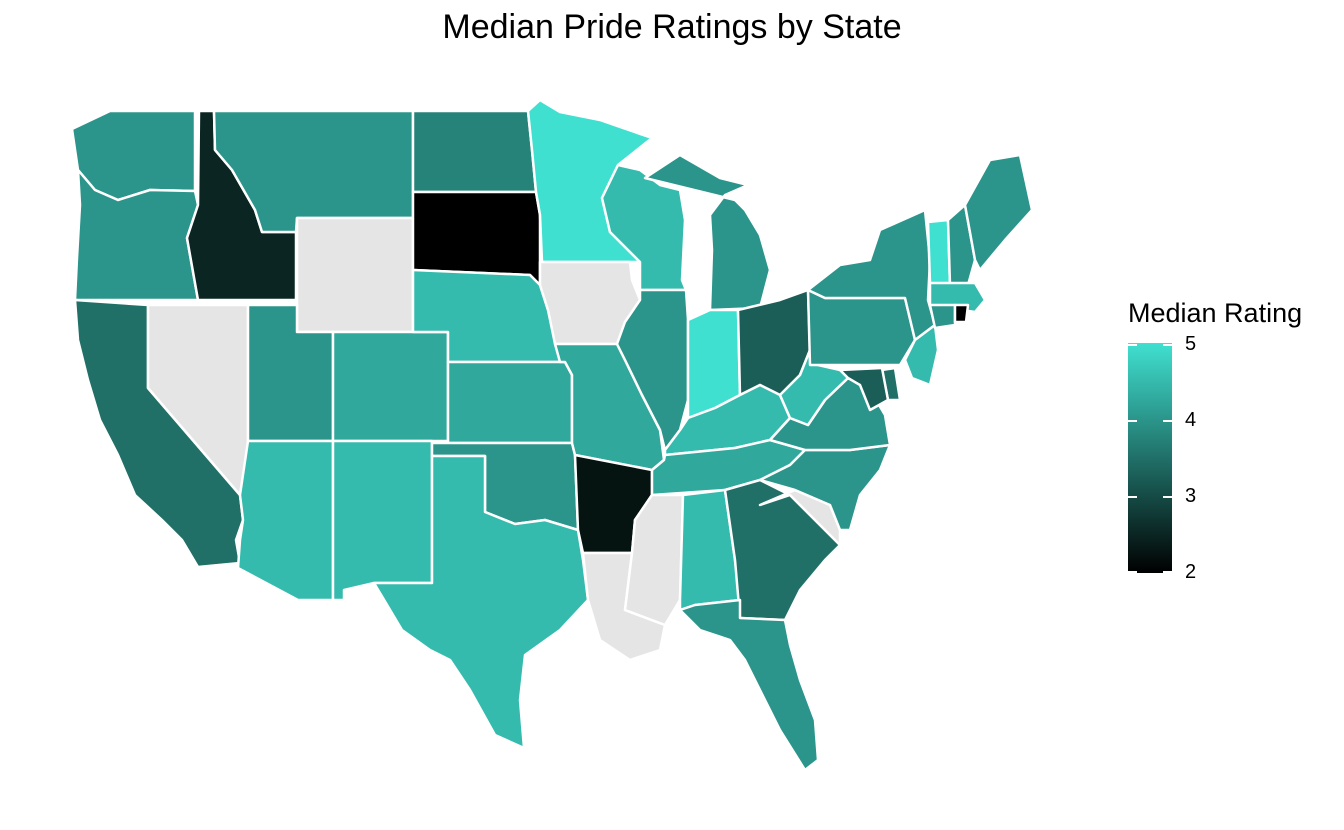 Image resolution: width=1344 pixels, height=830 pixels. Describe the element at coordinates (510, 402) in the screenshot. I see `state-KS` at that location.